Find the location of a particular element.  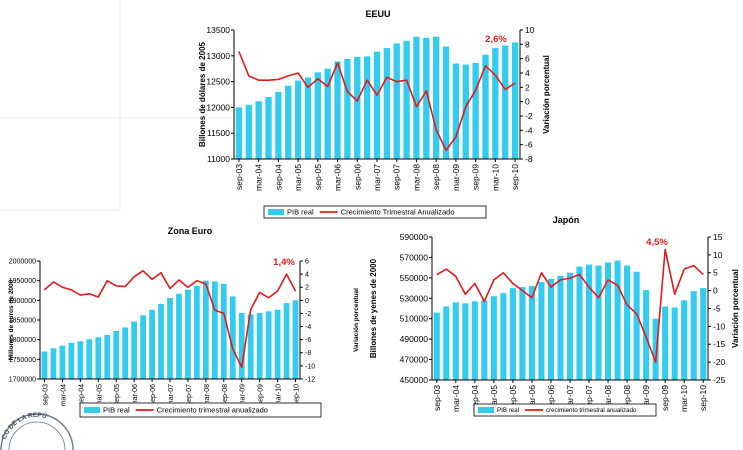

y2-tick-label: -25 is located at coordinates (719, 380).